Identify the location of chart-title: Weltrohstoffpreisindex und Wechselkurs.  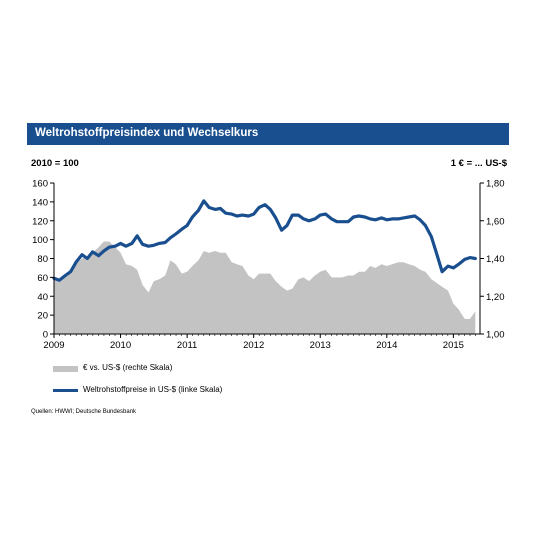
(147, 133).